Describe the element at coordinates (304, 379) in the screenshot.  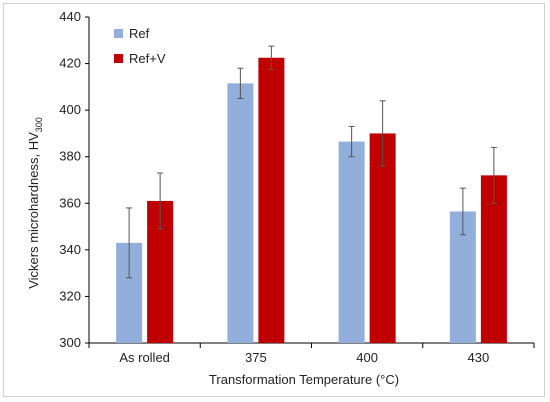
I see `x-axis-title: Transformation Temperature (°C)` at that location.